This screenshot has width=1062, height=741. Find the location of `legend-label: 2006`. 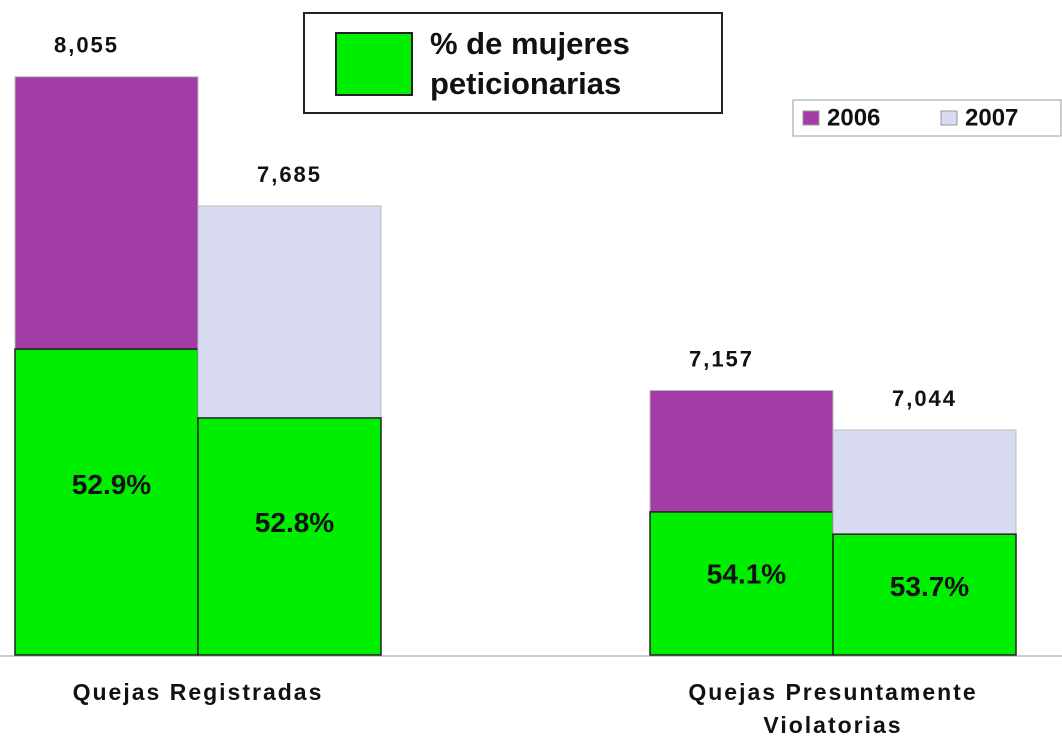

legend-label: 2006 is located at coordinates (853, 117).